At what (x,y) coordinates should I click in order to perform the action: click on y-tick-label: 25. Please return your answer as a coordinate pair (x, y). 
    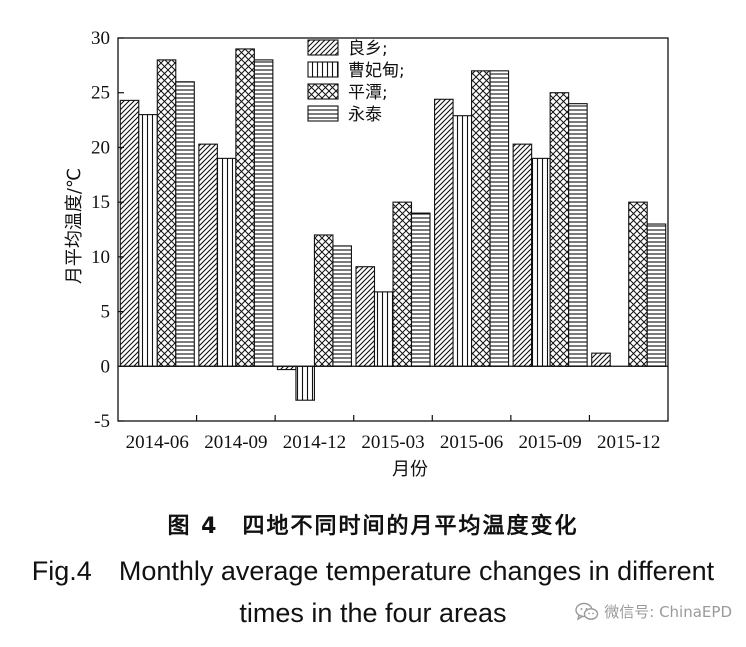
    Looking at the image, I should click on (100, 93).